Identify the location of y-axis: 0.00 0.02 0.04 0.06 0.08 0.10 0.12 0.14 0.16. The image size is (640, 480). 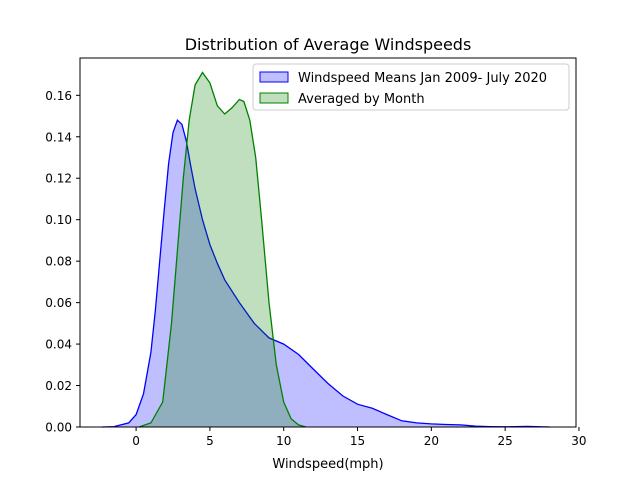
(62, 262).